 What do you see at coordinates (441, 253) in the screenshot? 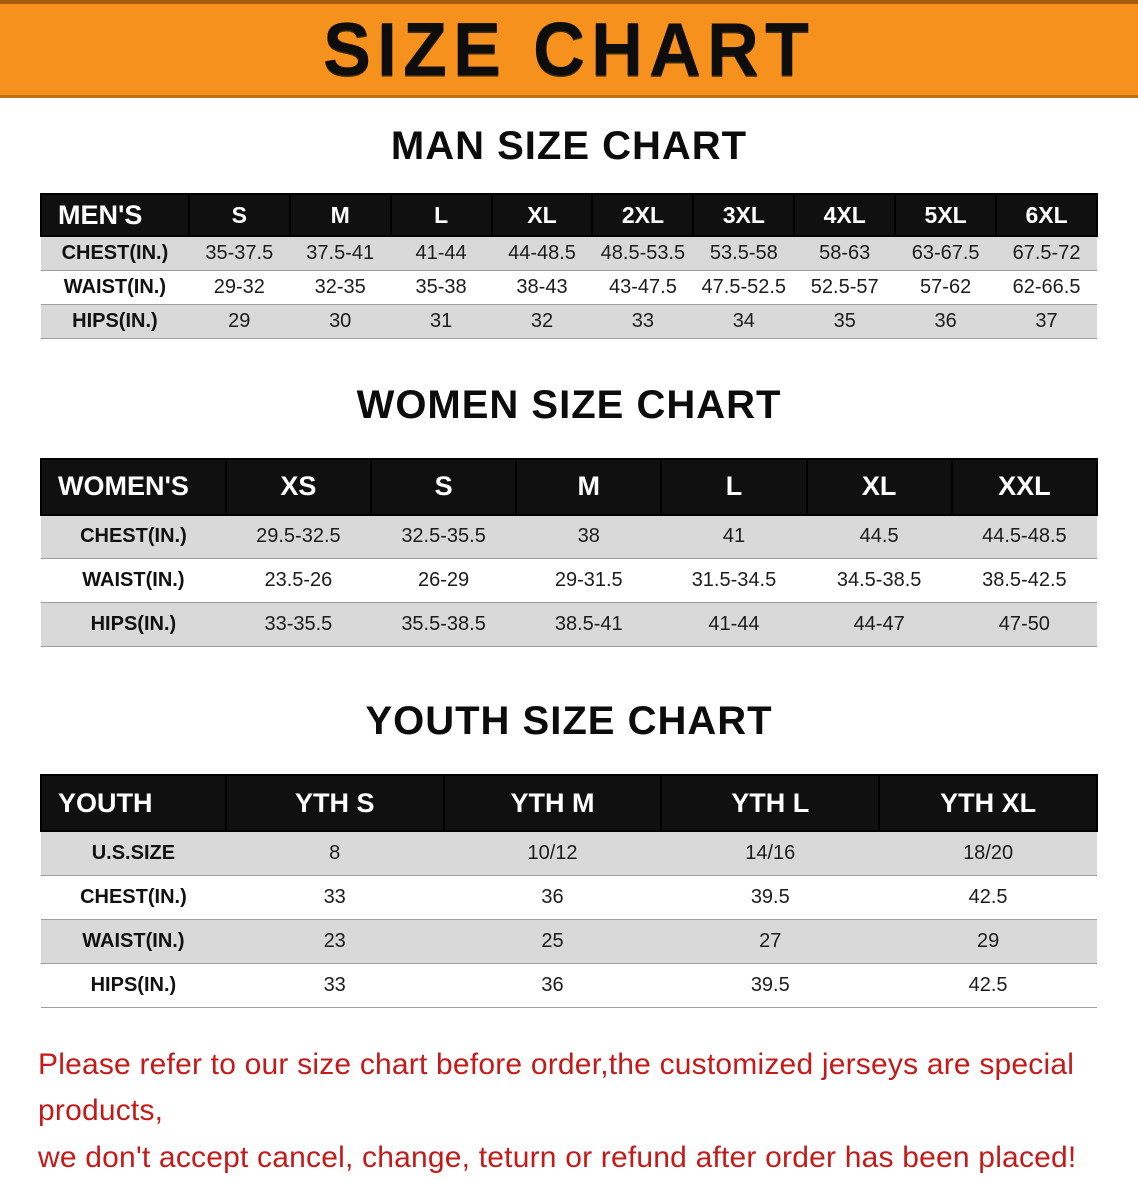
I see `size-value-cell: 41-44` at bounding box center [441, 253].